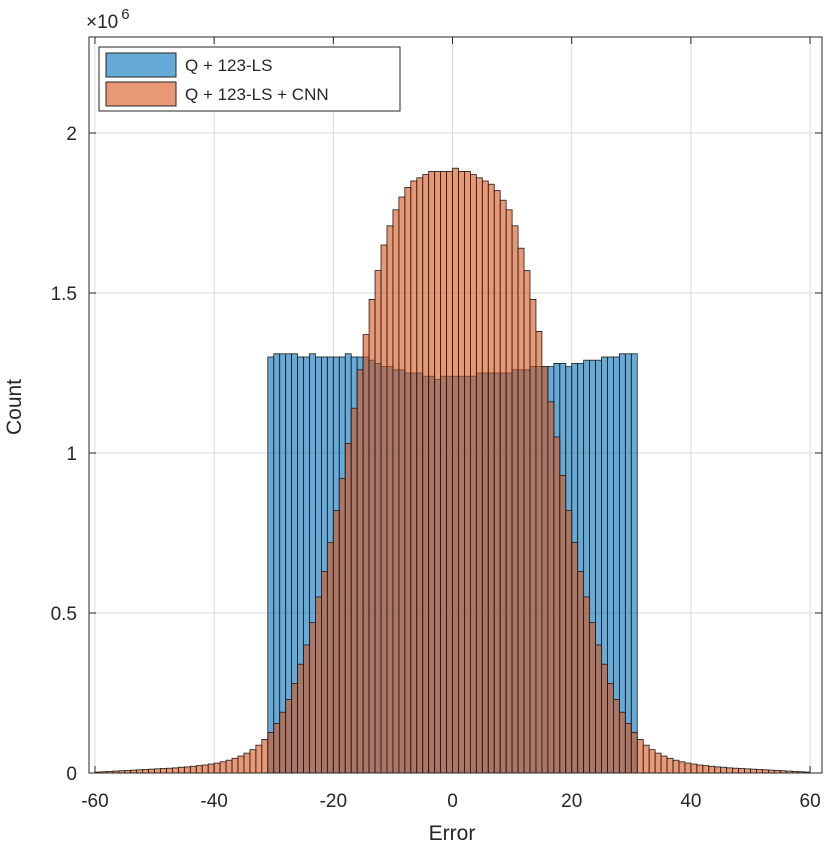 This screenshot has height=845, width=830. Describe the element at coordinates (333, 801) in the screenshot. I see `x-tick-label: -20` at that location.